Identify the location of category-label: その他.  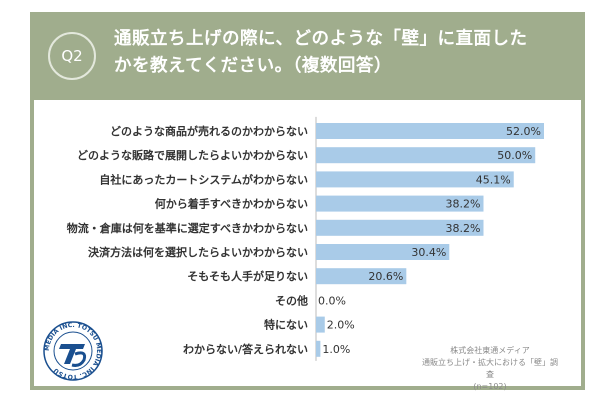
(291, 300).